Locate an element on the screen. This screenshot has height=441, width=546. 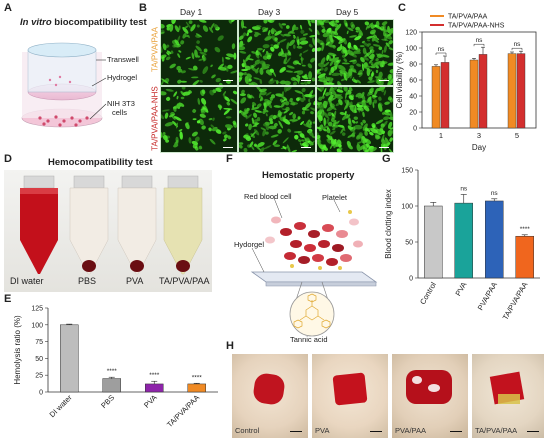
day-5-label: Day 5 is located at coordinates (347, 12).